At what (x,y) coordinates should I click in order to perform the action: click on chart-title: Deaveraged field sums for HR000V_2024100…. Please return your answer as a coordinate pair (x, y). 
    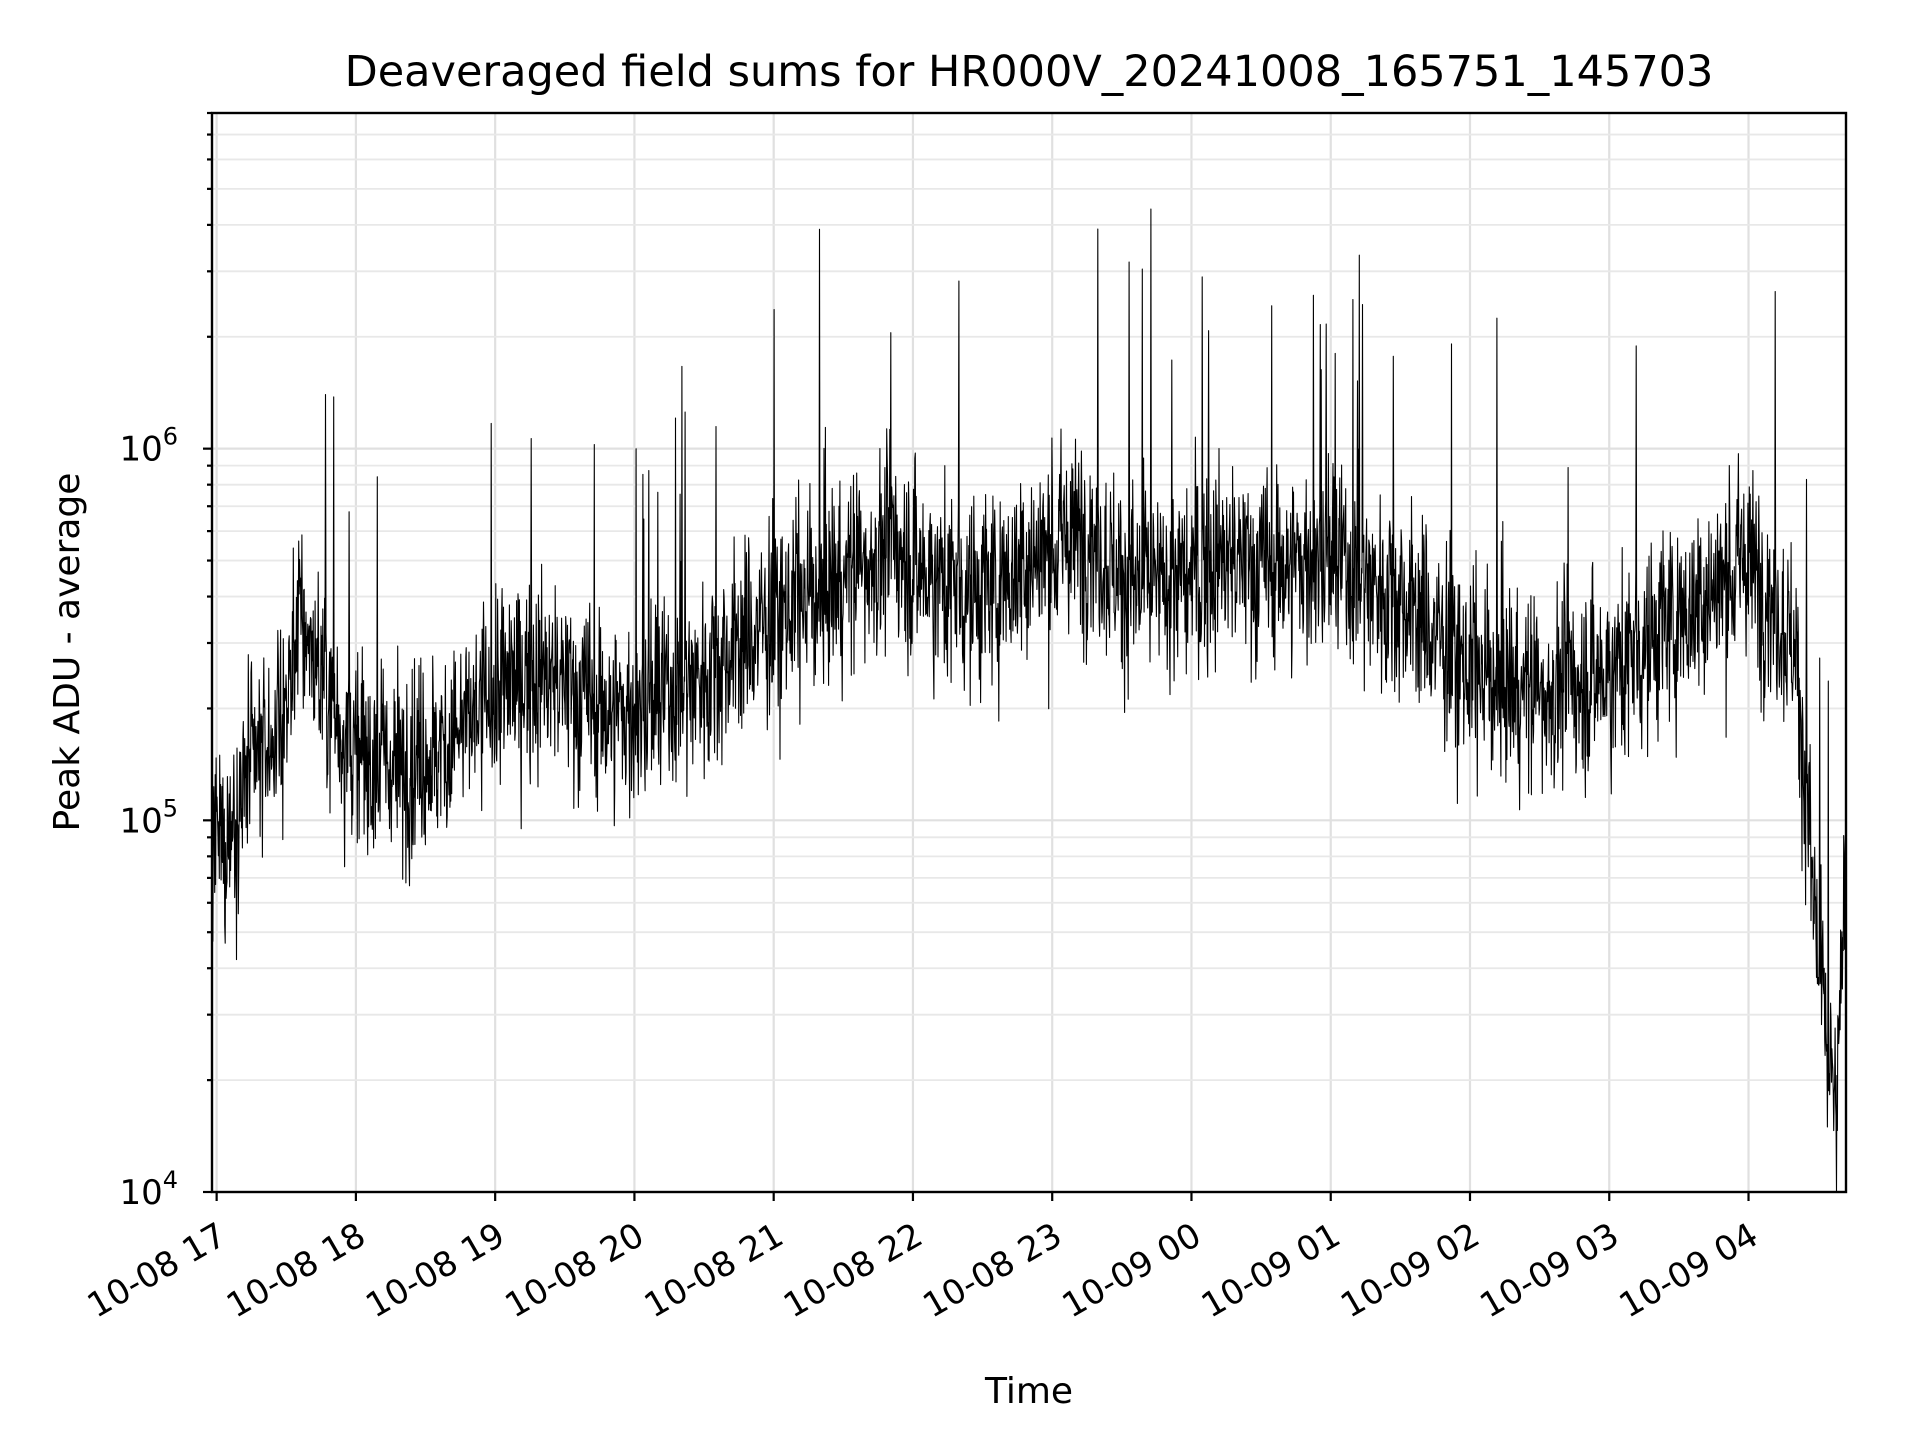
    Looking at the image, I should click on (1029, 72).